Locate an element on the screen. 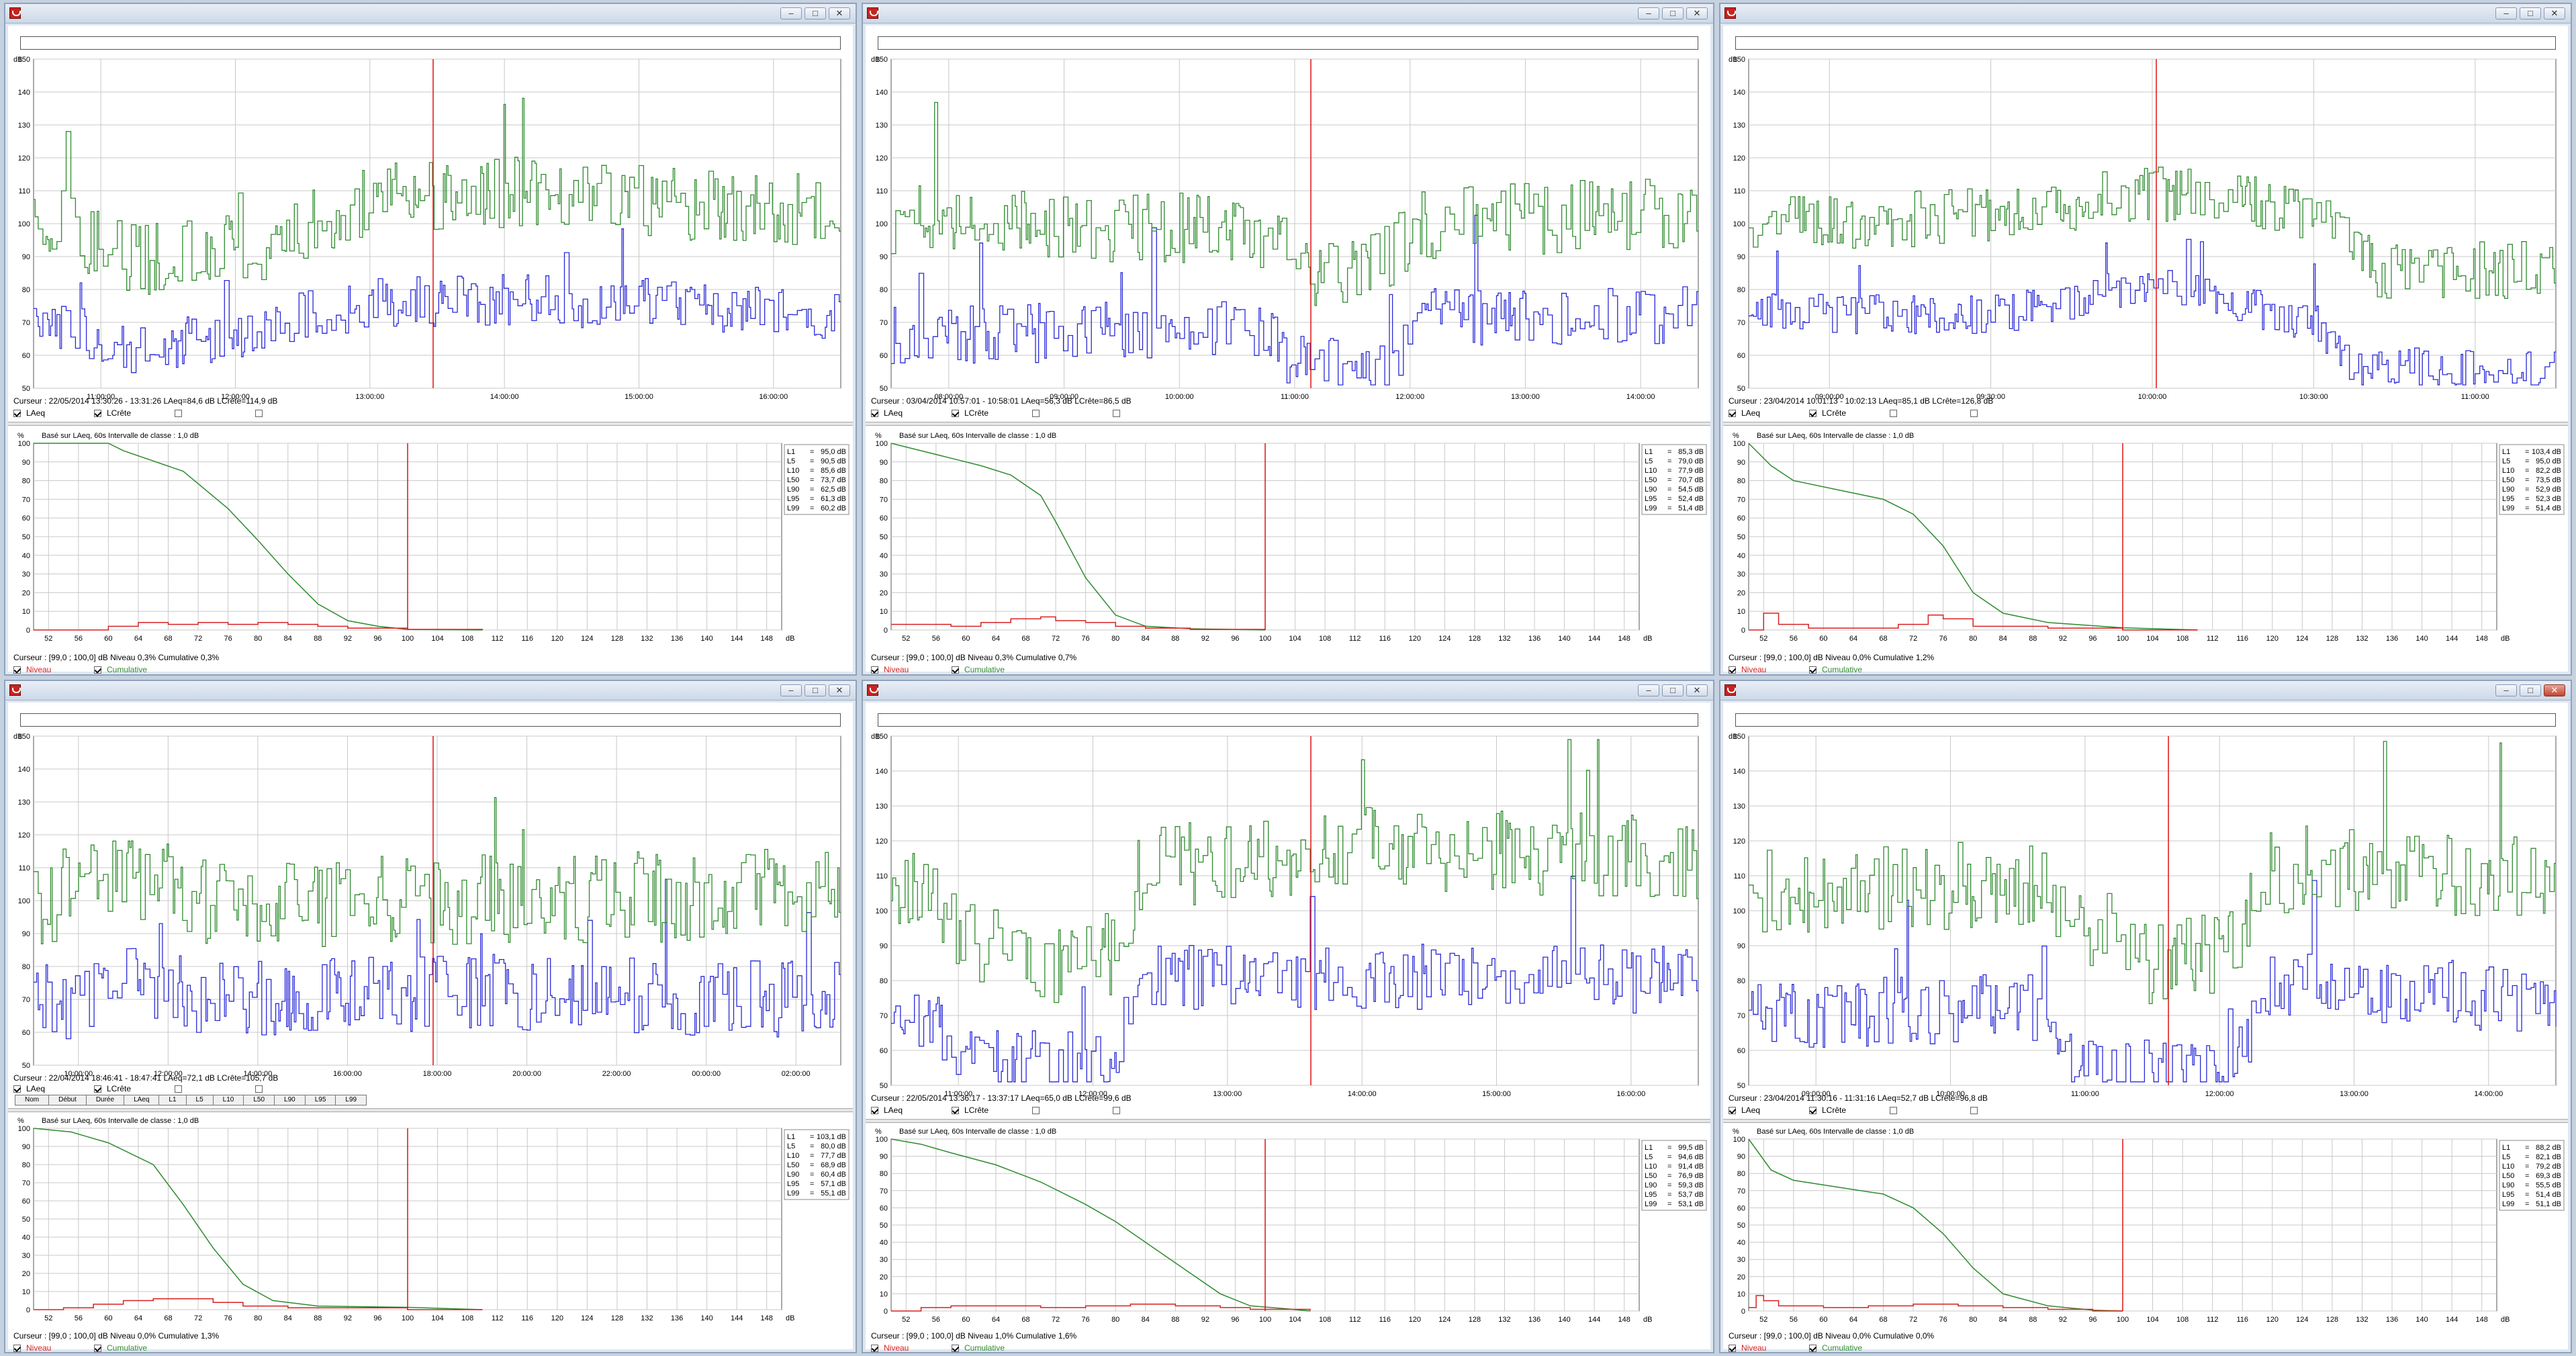  col-l99: L99 is located at coordinates (351, 1100).